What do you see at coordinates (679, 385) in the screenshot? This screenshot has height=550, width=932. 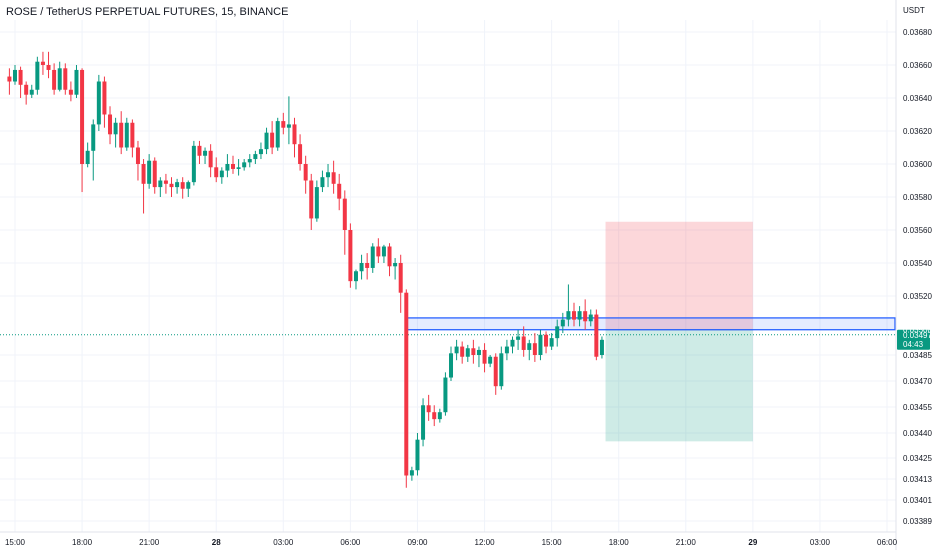 I see `take-profit-zone` at bounding box center [679, 385].